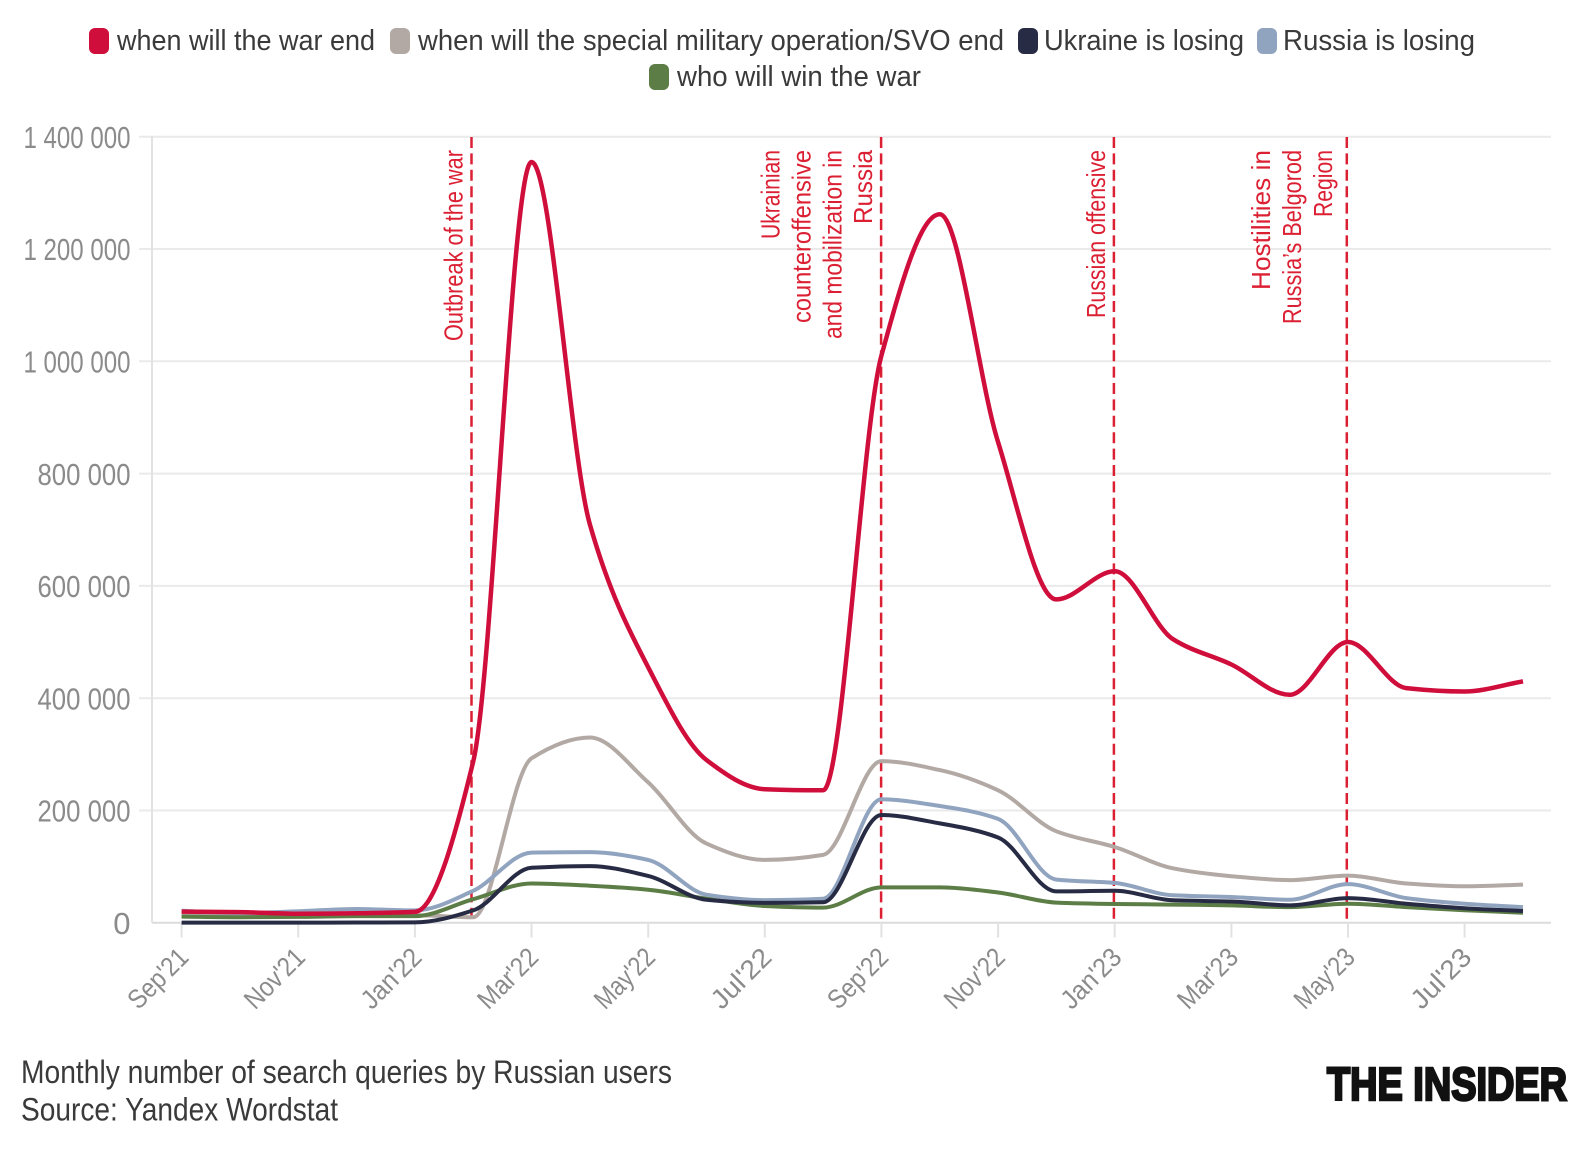 Image resolution: width=1592 pixels, height=1150 pixels. What do you see at coordinates (832, 244) in the screenshot?
I see `svg-text: and mobilization in` at bounding box center [832, 244].